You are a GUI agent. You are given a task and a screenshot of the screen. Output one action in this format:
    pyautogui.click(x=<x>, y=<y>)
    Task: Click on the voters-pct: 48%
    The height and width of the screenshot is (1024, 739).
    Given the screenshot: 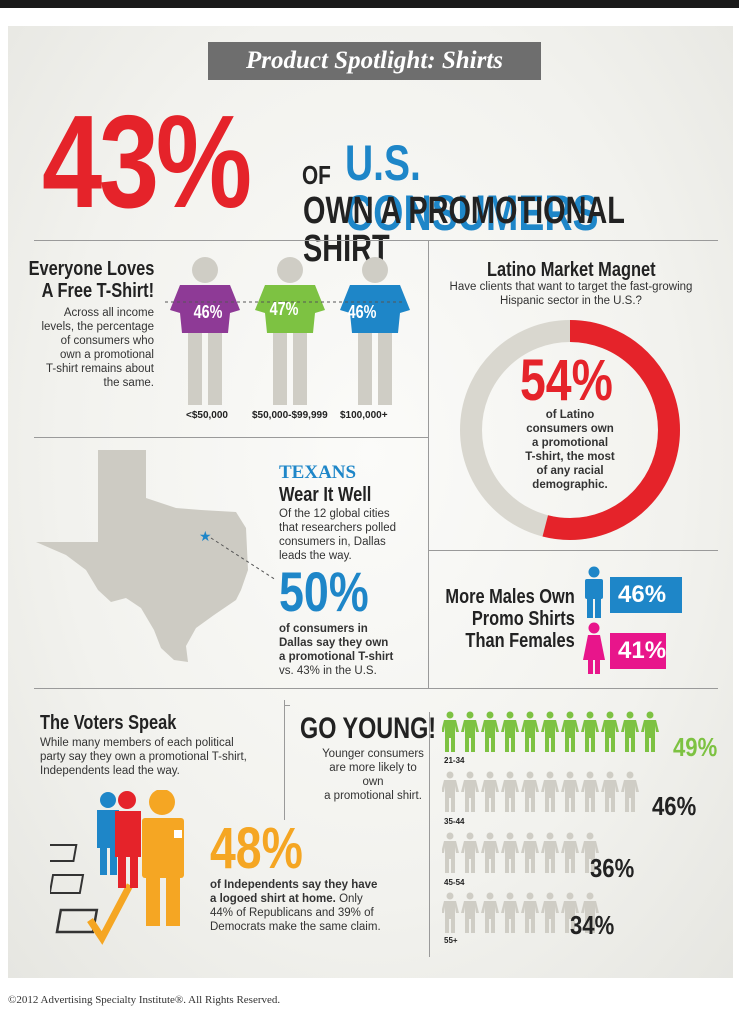 What is the action you would take?
    pyautogui.click(x=256, y=848)
    